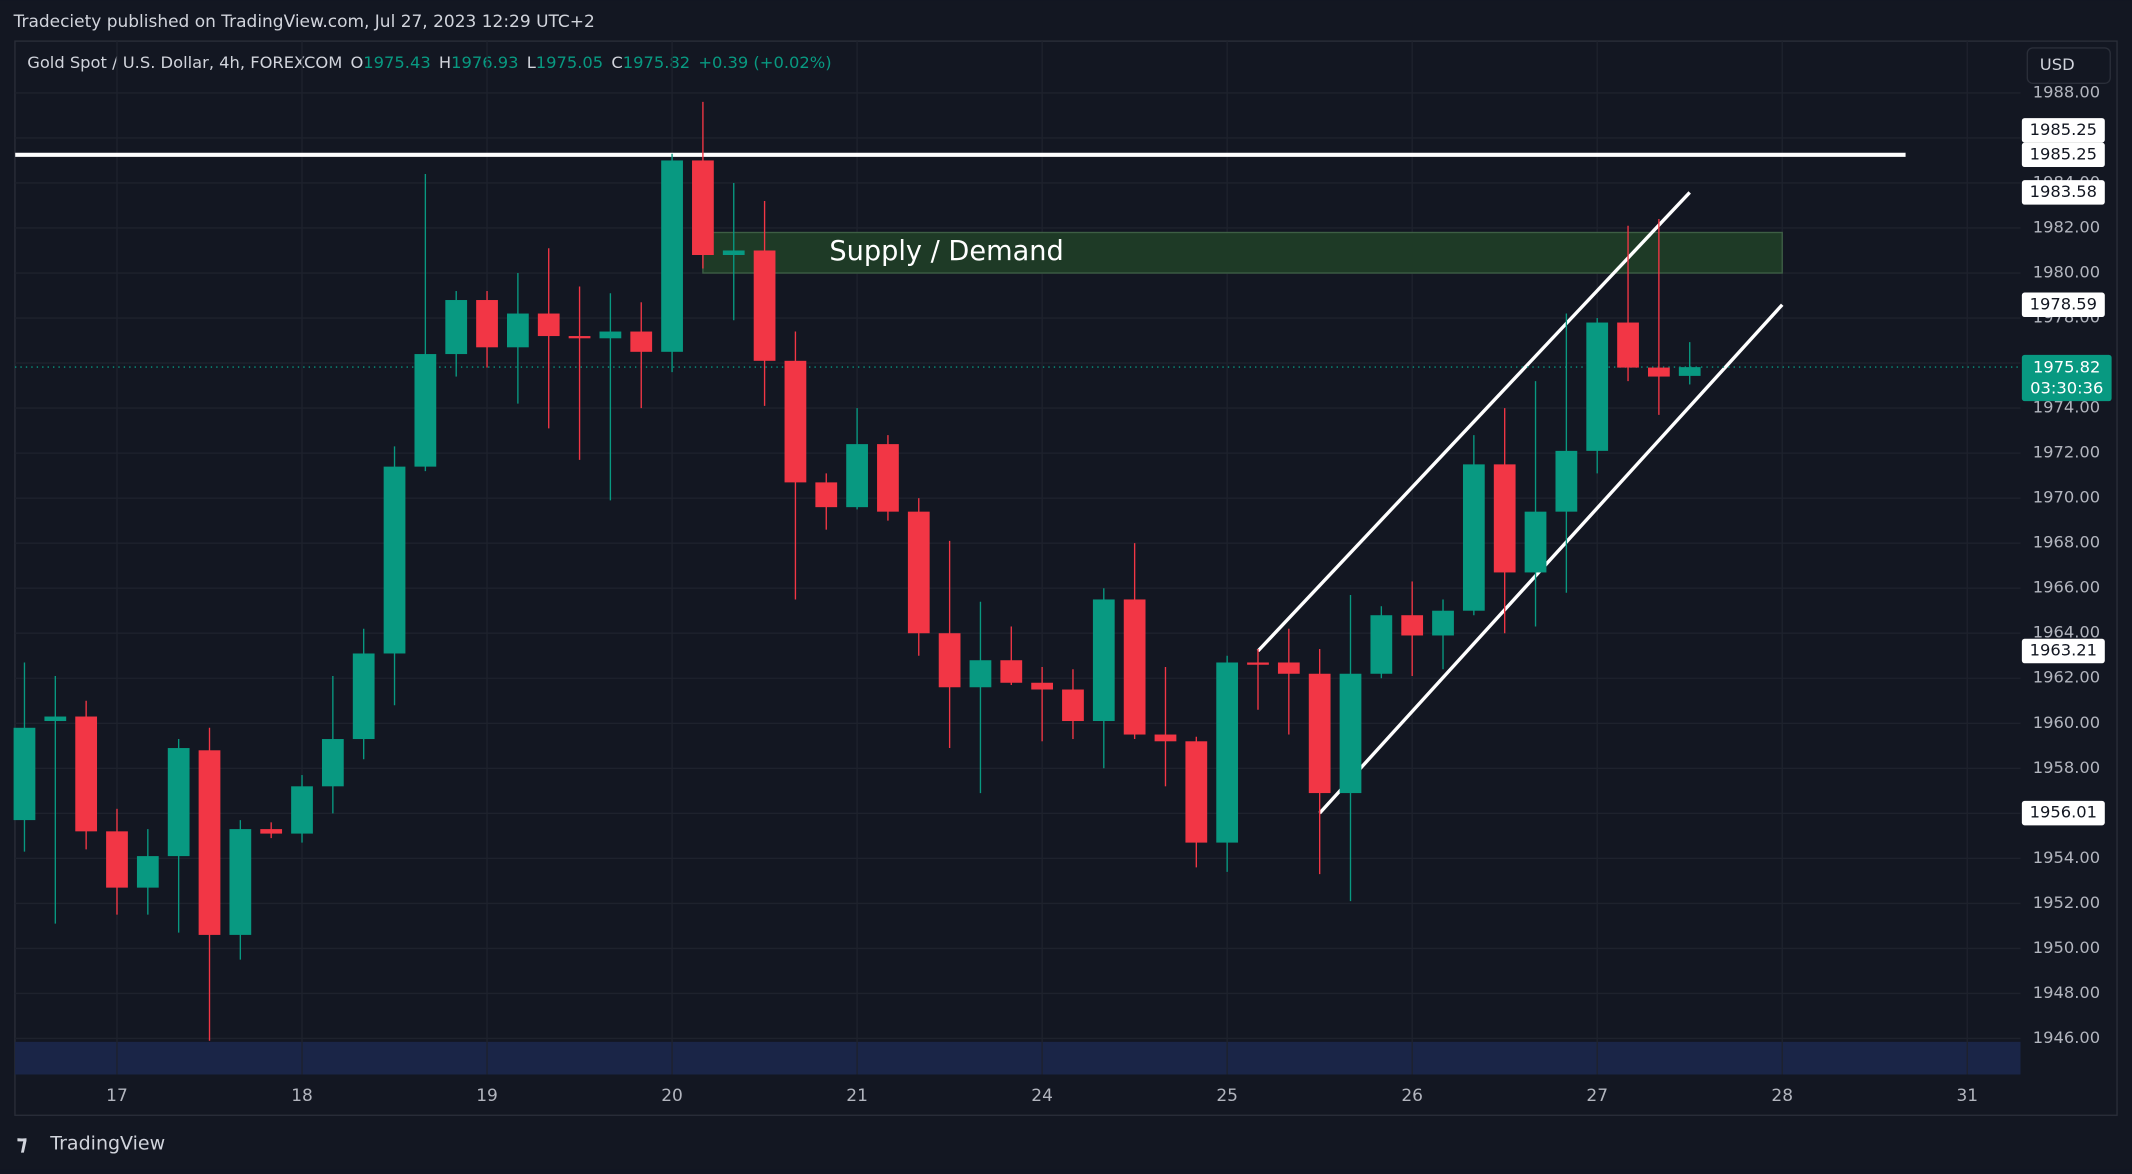 The height and width of the screenshot is (1174, 2132). Describe the element at coordinates (2066, 452) in the screenshot. I see `y-tick-label: 1972.00` at that location.